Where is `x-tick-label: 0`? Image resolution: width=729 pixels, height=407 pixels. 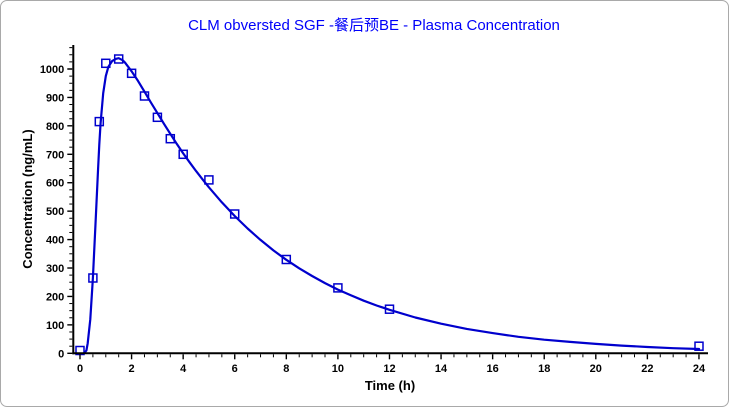 x-tick-label: 0 is located at coordinates (80, 369).